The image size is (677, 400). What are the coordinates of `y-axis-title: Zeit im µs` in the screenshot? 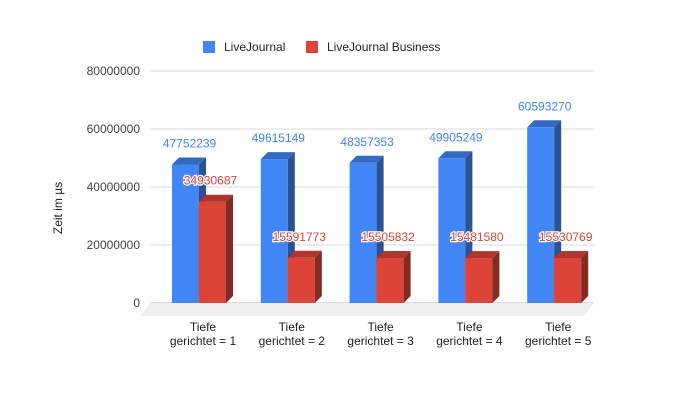 It's located at (58, 208).